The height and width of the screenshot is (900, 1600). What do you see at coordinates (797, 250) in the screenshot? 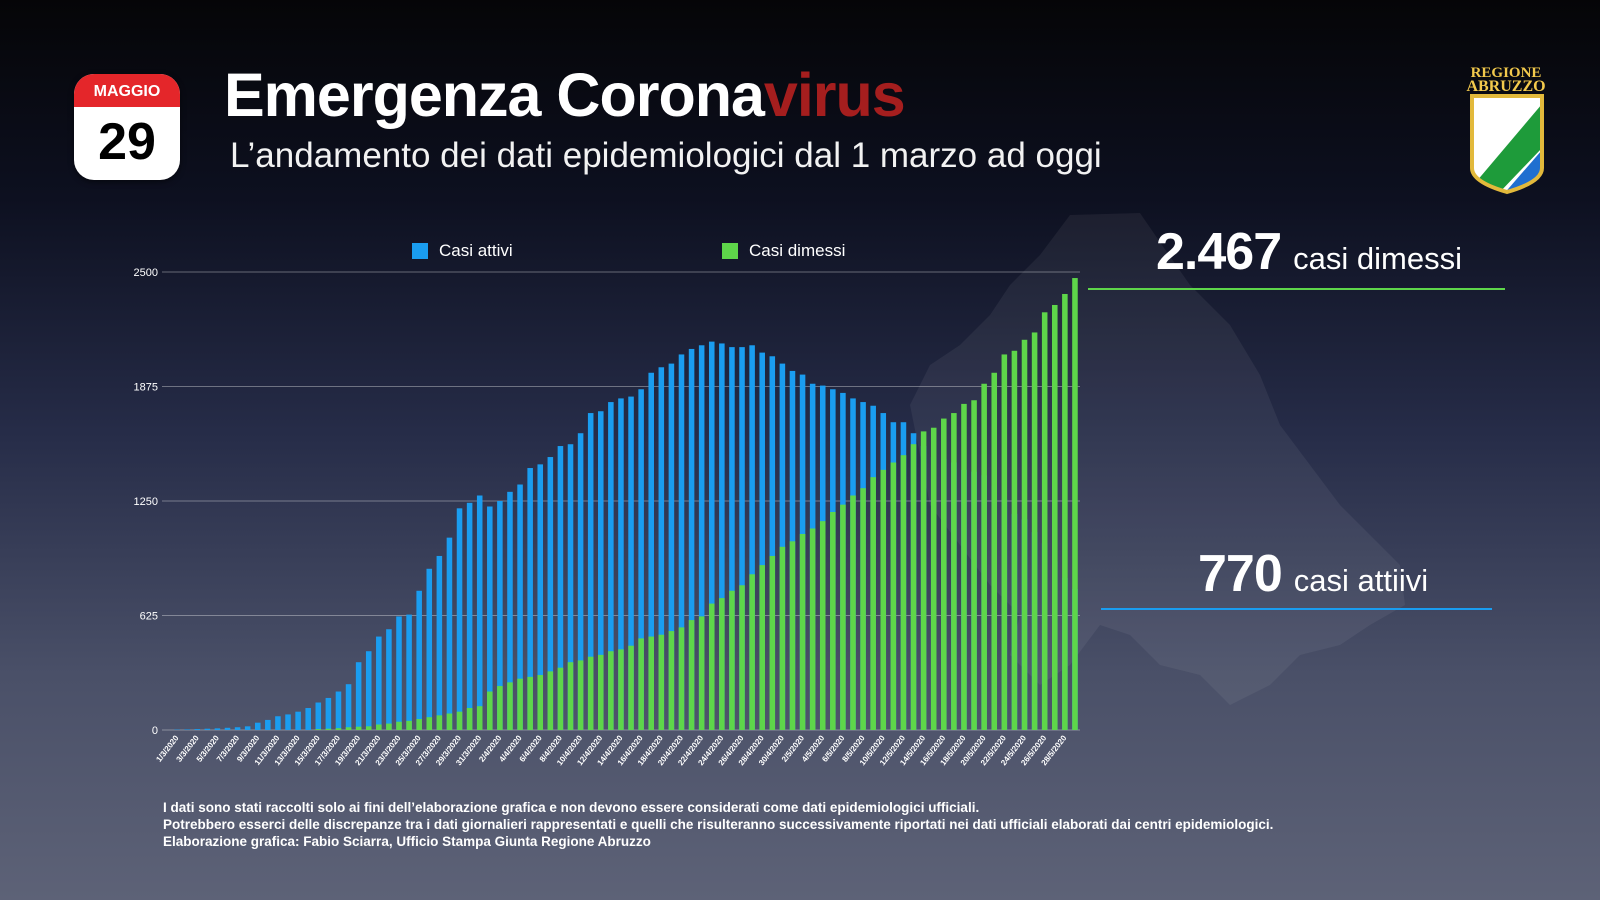
I see `legend-label-discharged: Casi dimessi` at bounding box center [797, 250].